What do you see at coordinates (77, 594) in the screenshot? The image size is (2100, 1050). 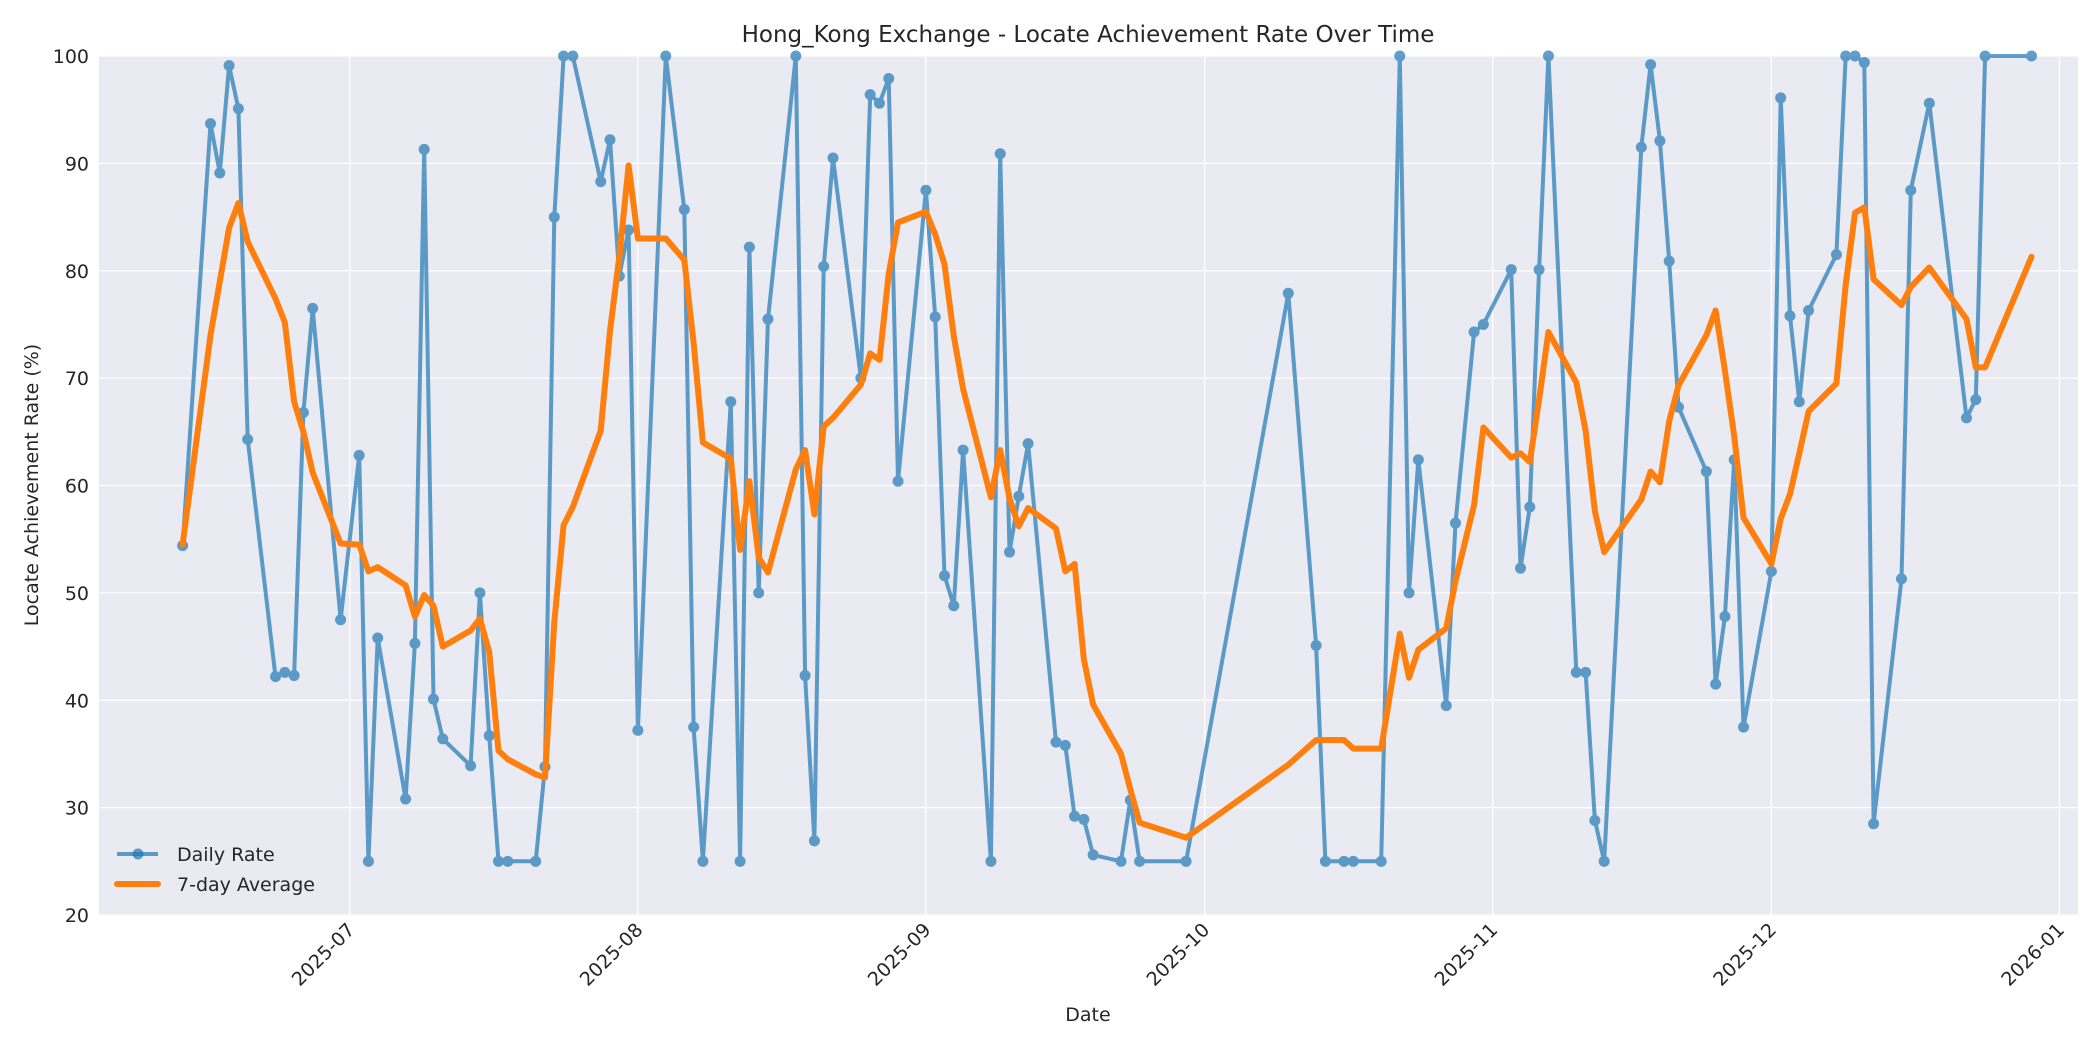 I see `y-tick-label: 50` at bounding box center [77, 594].